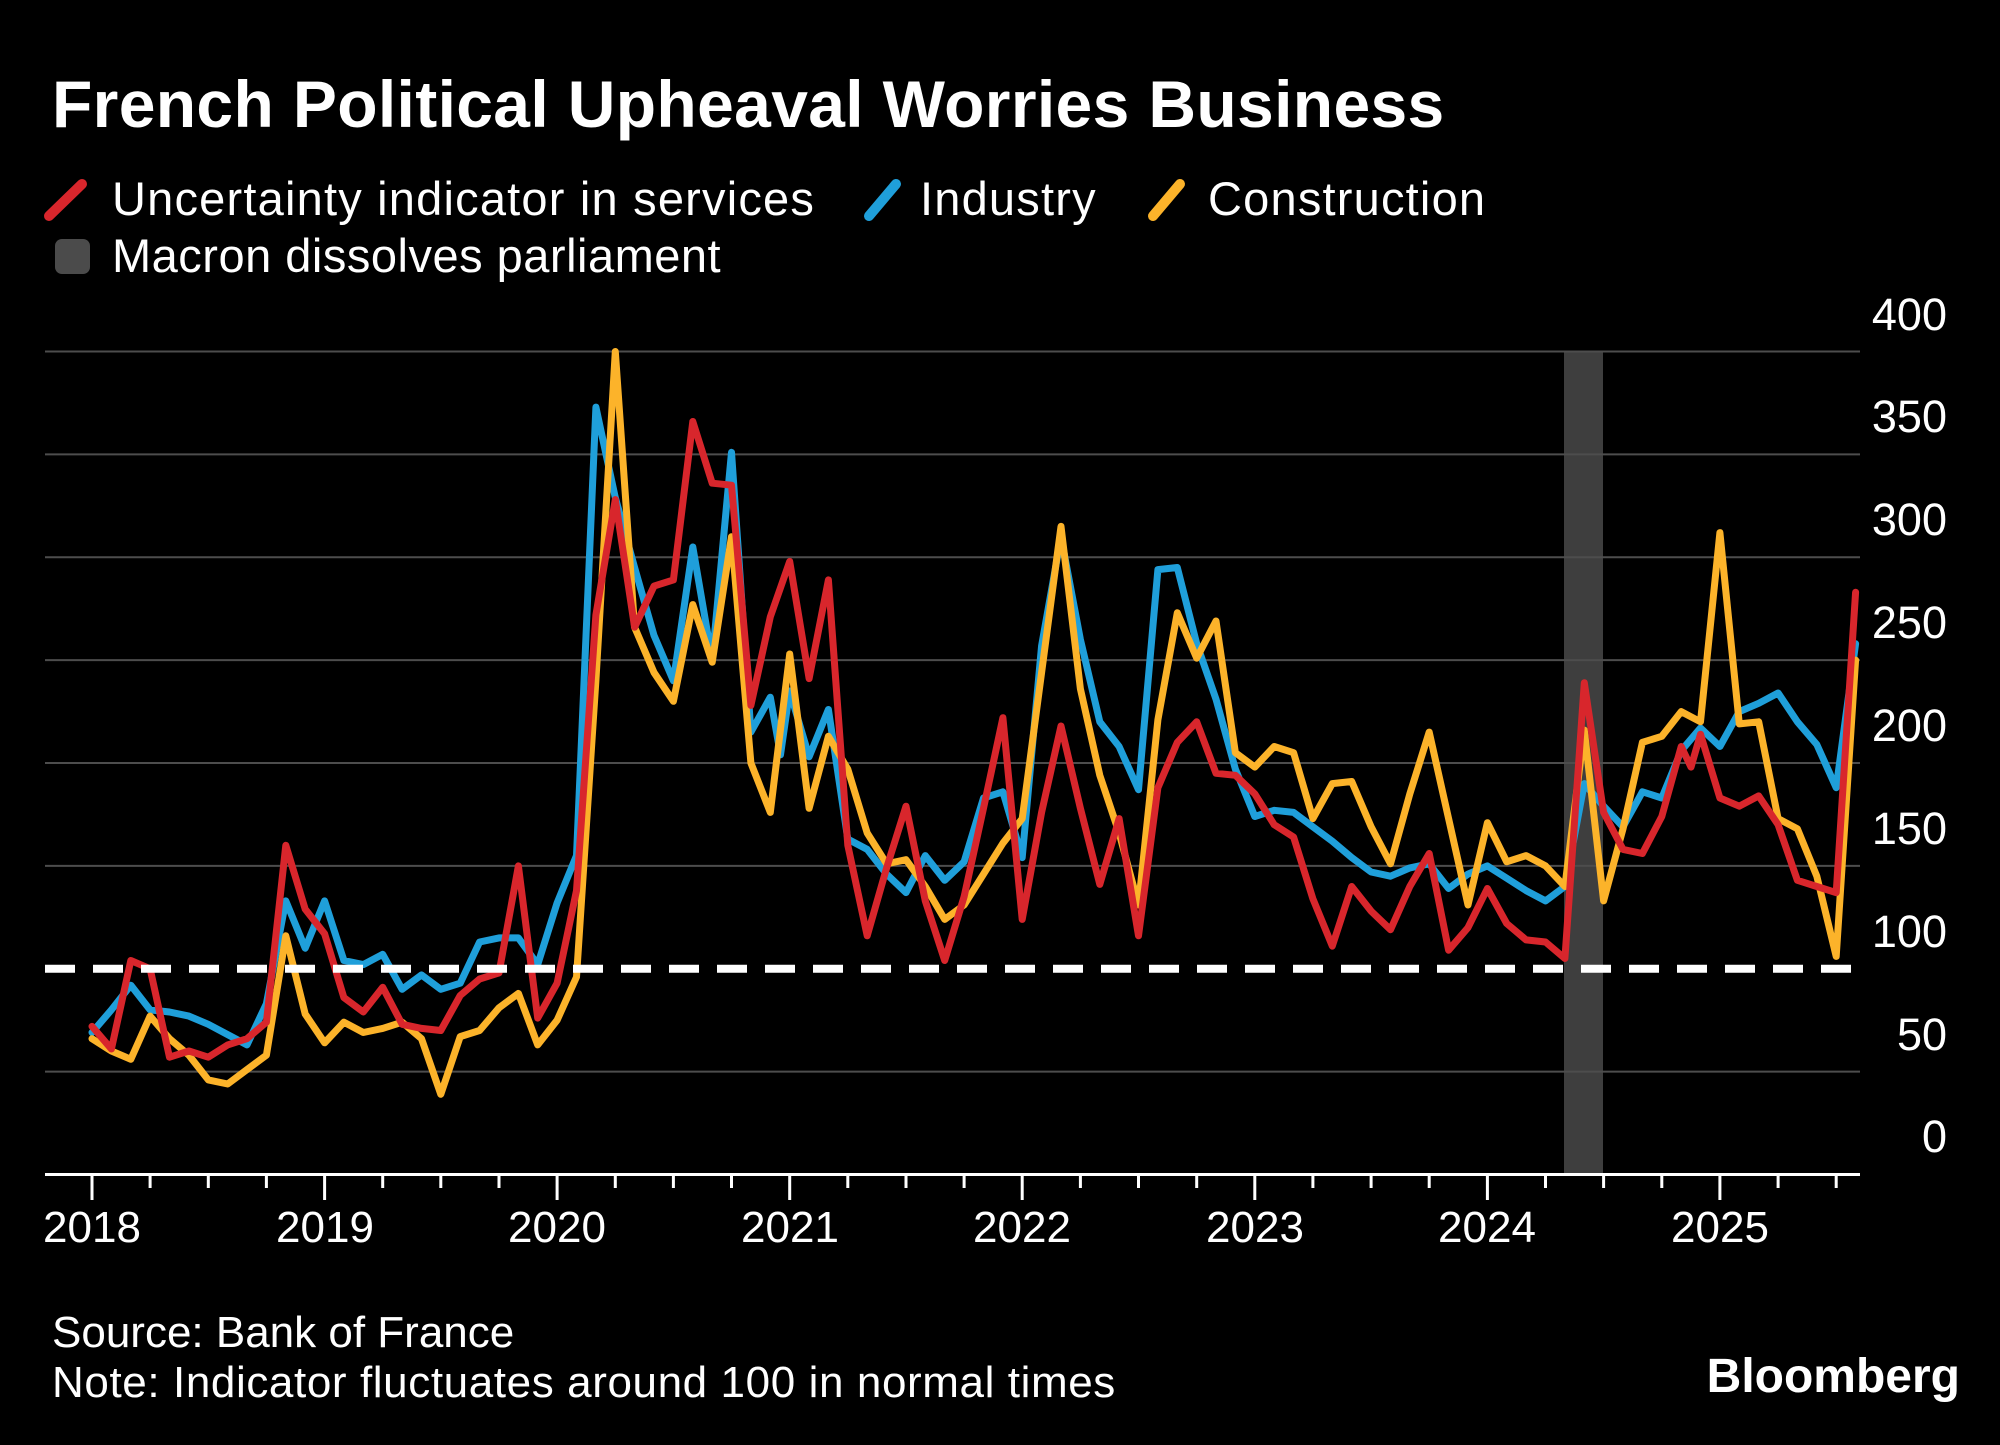  What do you see at coordinates (1922, 1034) in the screenshot?
I see `svg-text: 50` at bounding box center [1922, 1034].